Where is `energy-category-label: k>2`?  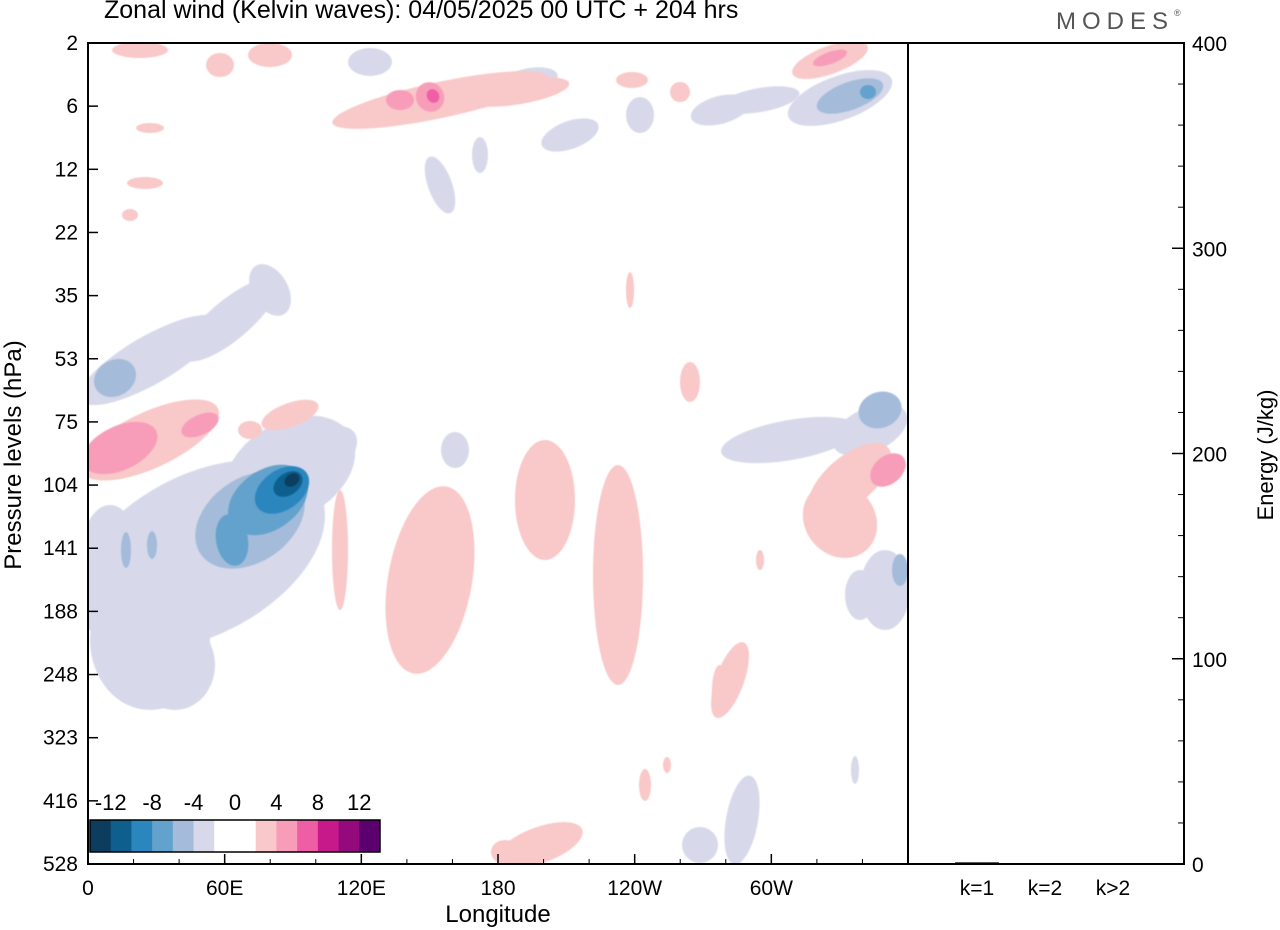
energy-category-label: k>2 is located at coordinates (1113, 888).